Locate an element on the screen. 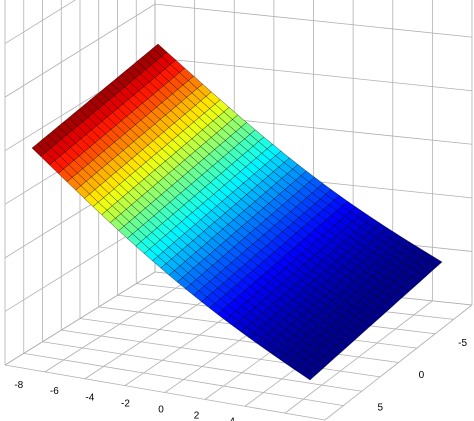 This screenshot has height=421, width=474. y-tick-label: 0 is located at coordinates (422, 375).